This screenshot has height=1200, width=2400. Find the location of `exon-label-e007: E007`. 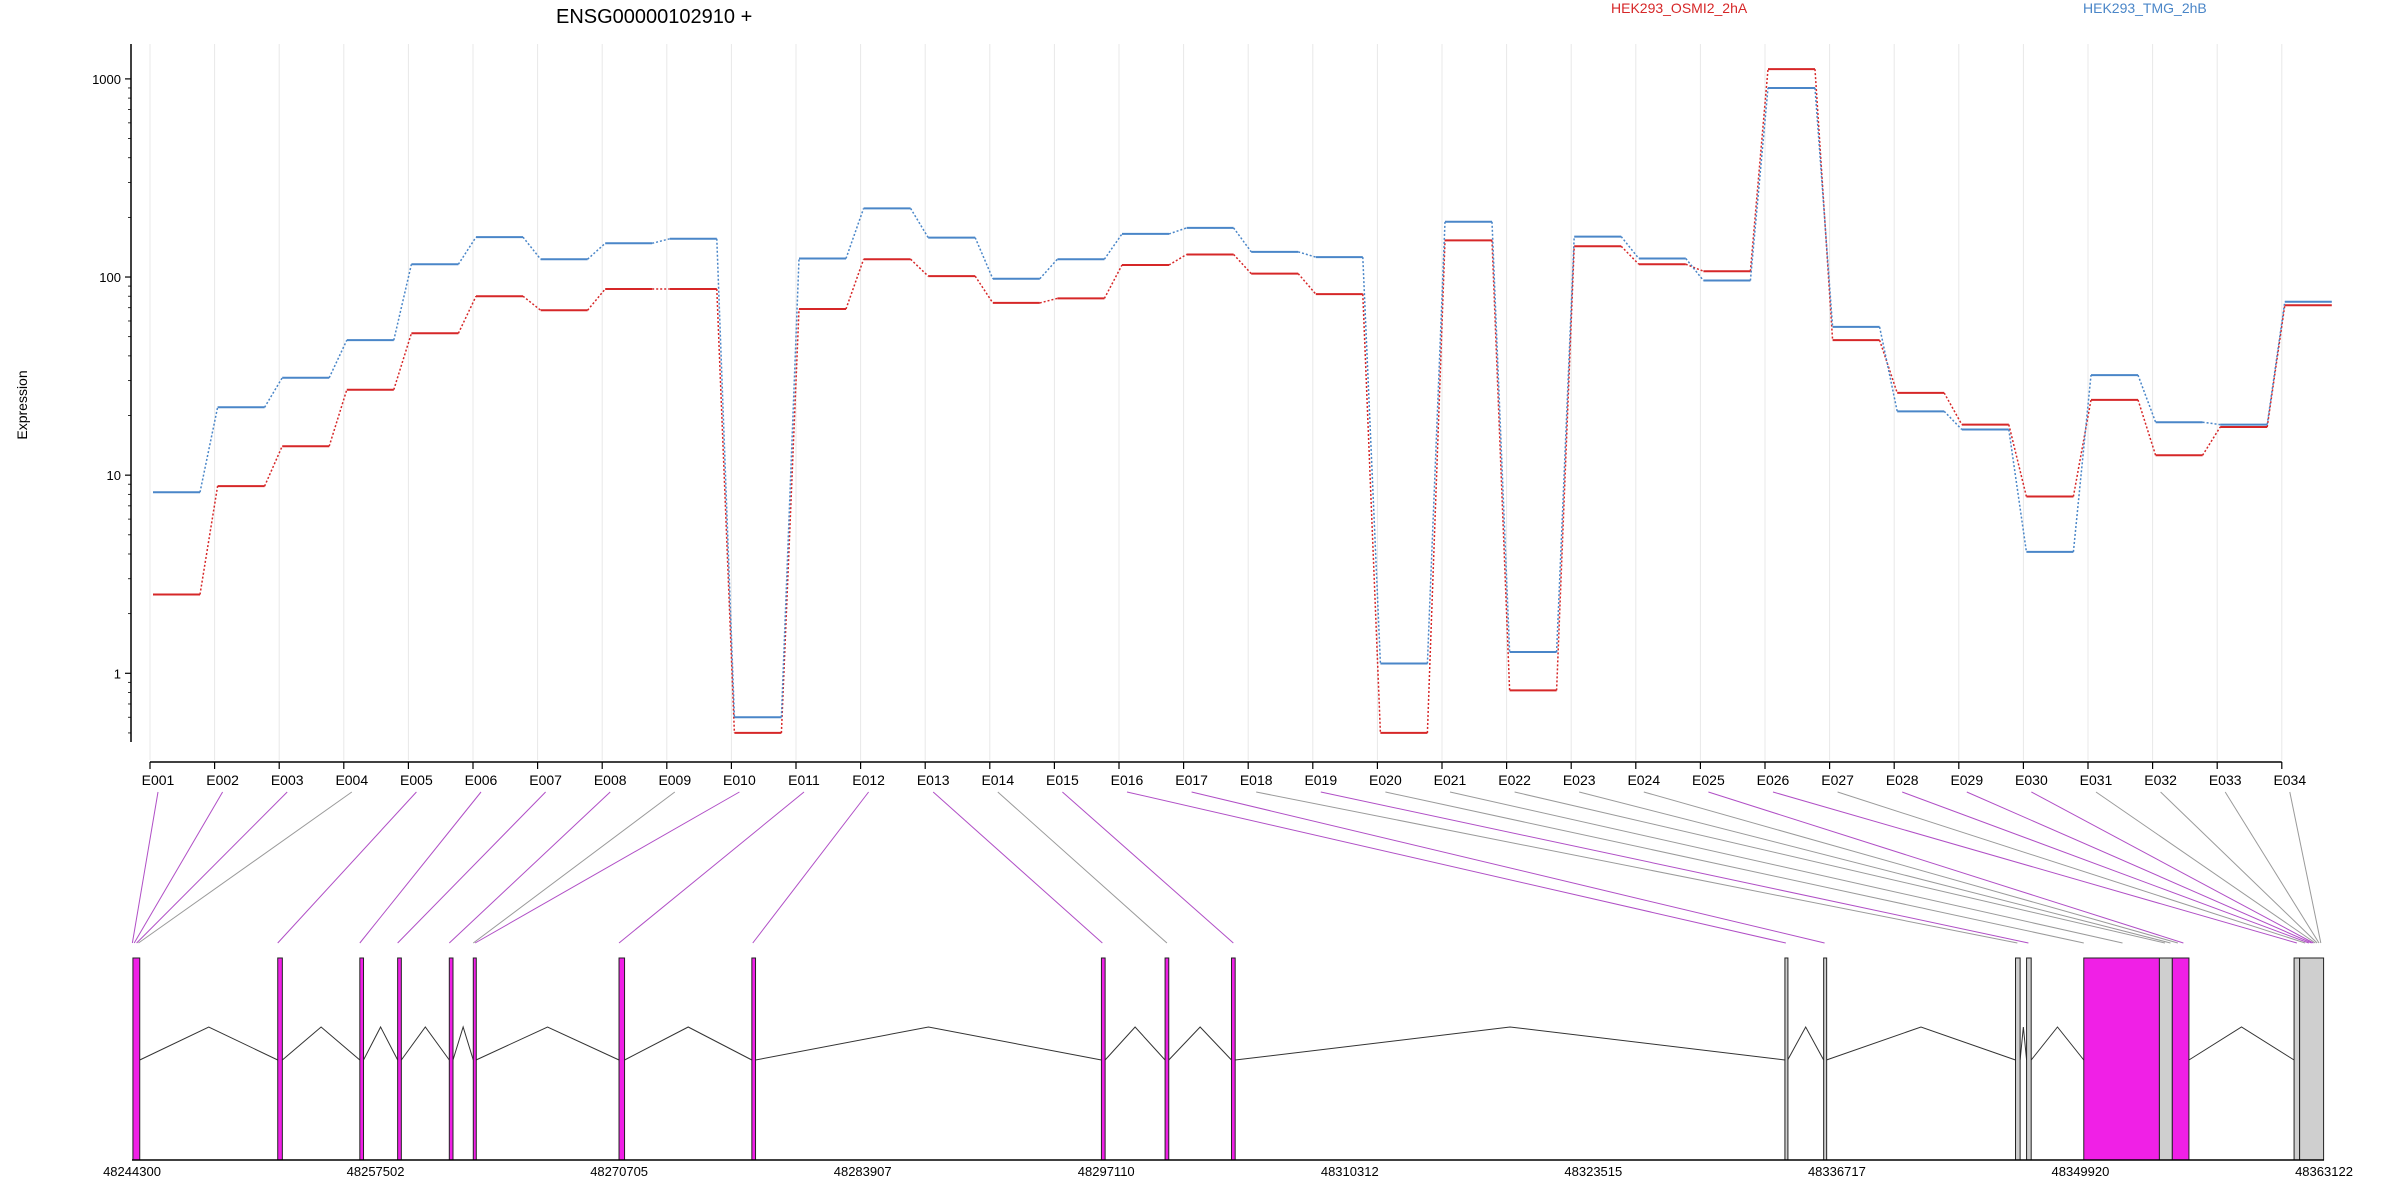

exon-label-e007: E007 is located at coordinates (545, 780).